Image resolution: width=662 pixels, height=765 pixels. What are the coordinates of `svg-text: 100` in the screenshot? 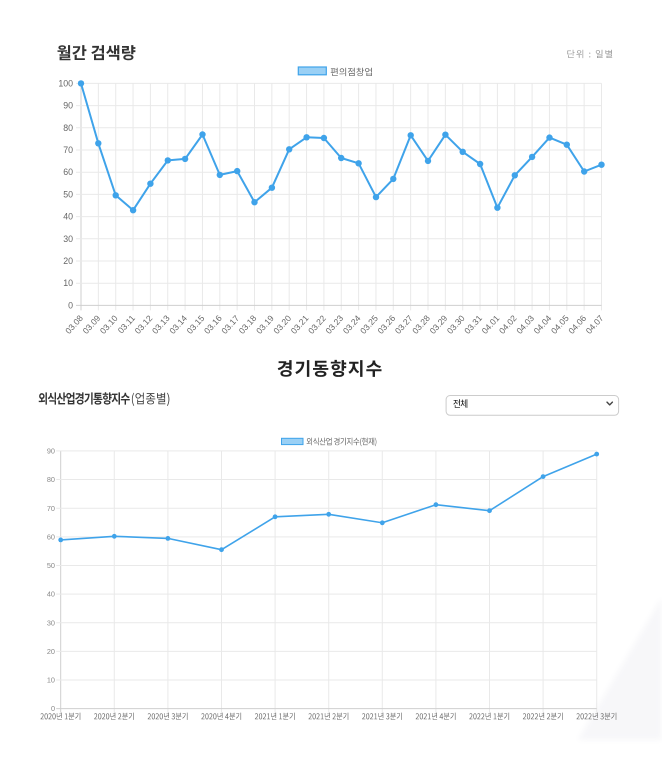 It's located at (65, 83).